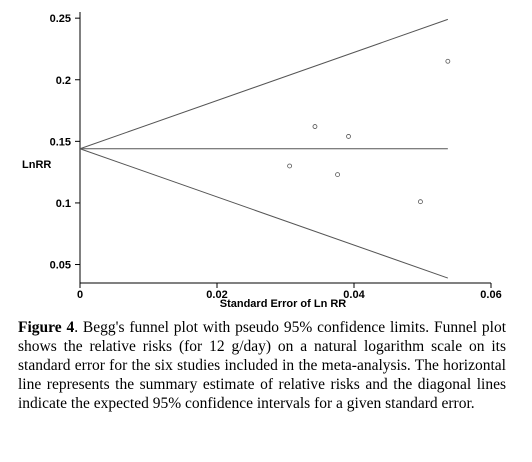  Describe the element at coordinates (283, 304) in the screenshot. I see `x-axis-label: Standard Error of Ln RR` at that location.